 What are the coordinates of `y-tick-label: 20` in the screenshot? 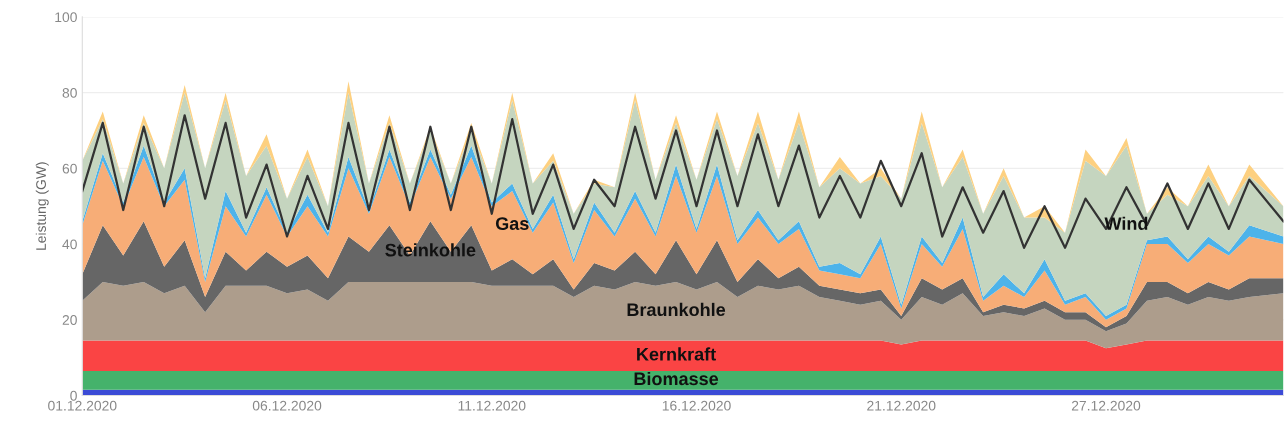 It's located at (69, 320).